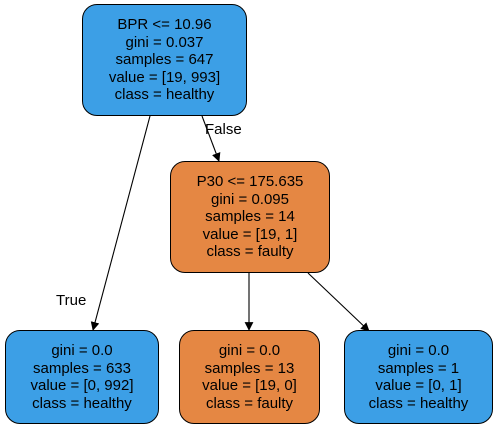 The width and height of the screenshot is (497, 429). I want to click on node-samples-label: samples = 1, so click(418, 368).